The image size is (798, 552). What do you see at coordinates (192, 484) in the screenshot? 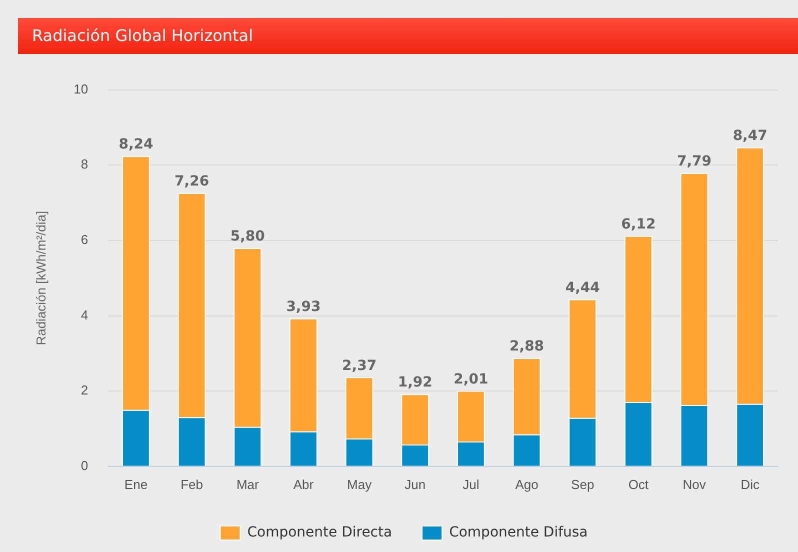
I see `x-tick-label: Feb` at bounding box center [192, 484].